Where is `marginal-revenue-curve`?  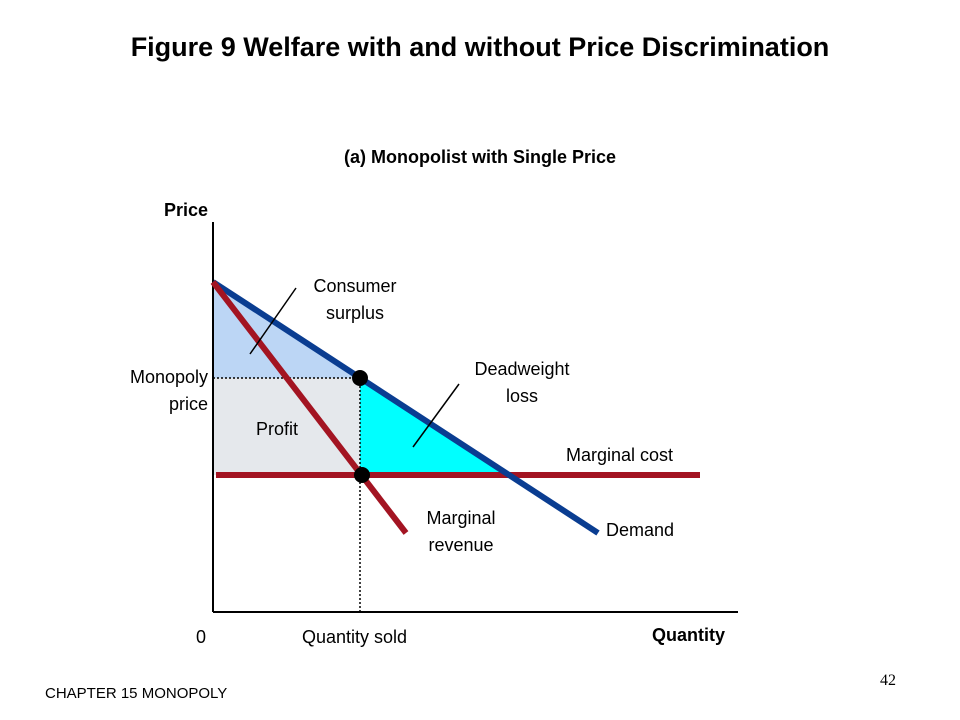 marginal-revenue-curve is located at coordinates (309, 407).